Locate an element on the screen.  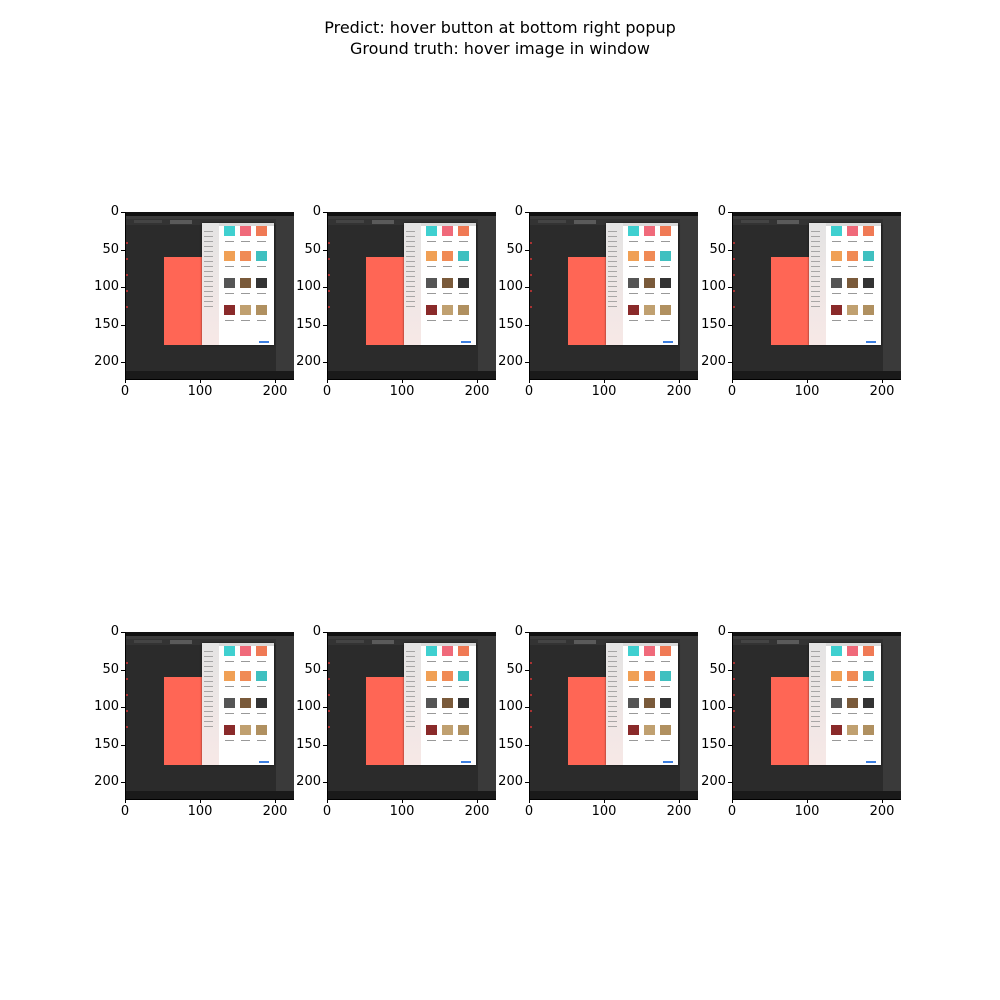
document-tab-active is located at coordinates (585, 222).